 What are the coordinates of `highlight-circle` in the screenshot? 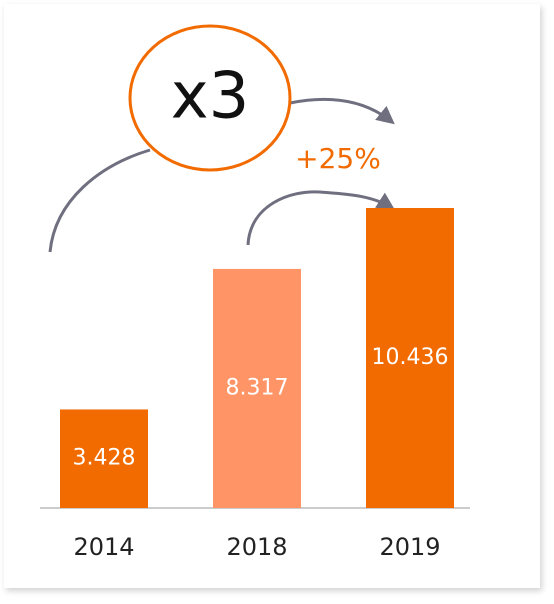 It's located at (210, 98).